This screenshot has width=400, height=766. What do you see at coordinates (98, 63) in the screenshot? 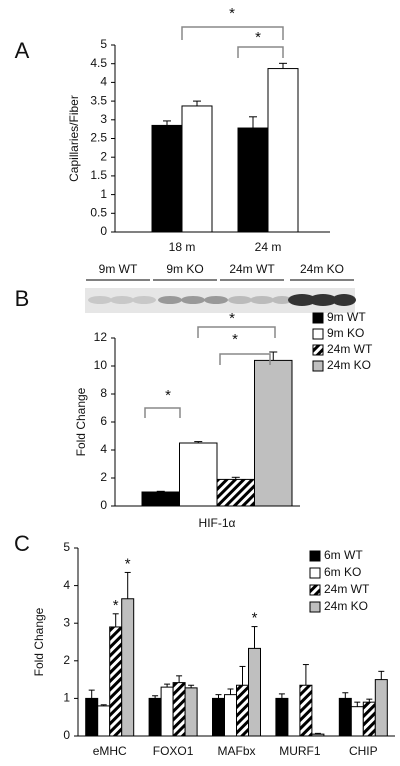
I see `y-tick-label: 4.5` at bounding box center [98, 63].